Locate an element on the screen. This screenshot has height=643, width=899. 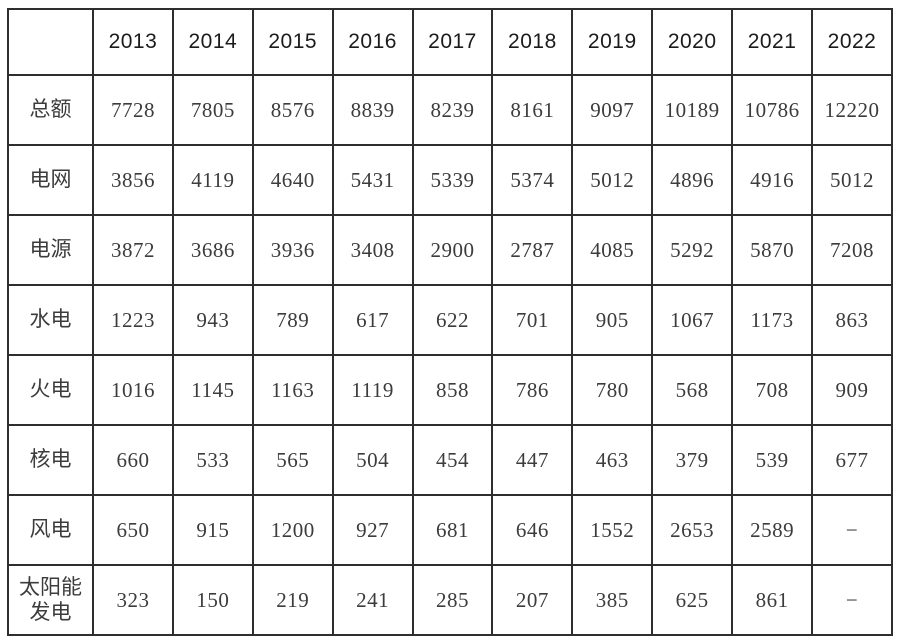
row-label: 电源 is located at coordinates (50, 250).